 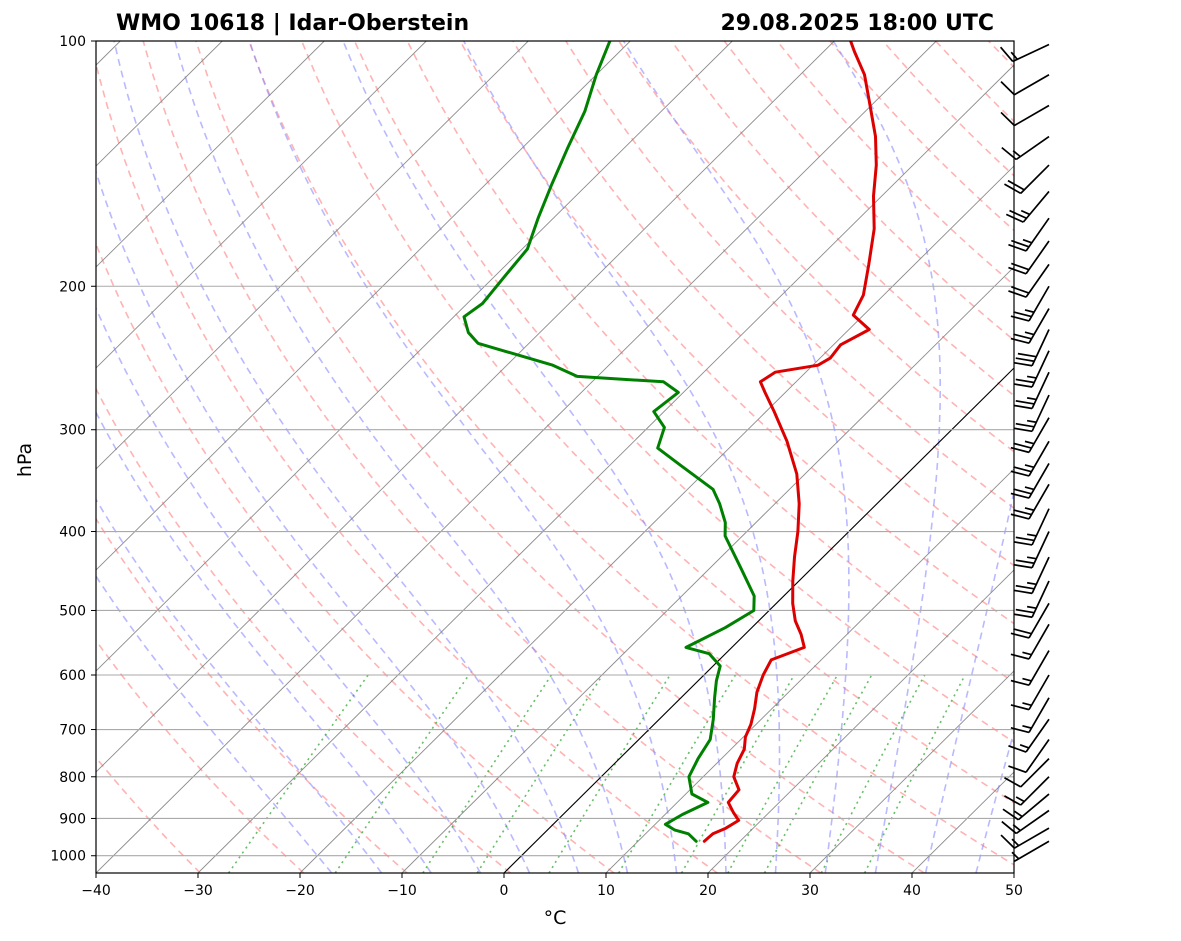 I want to click on x-tick-label: −20, so click(x=300, y=891).